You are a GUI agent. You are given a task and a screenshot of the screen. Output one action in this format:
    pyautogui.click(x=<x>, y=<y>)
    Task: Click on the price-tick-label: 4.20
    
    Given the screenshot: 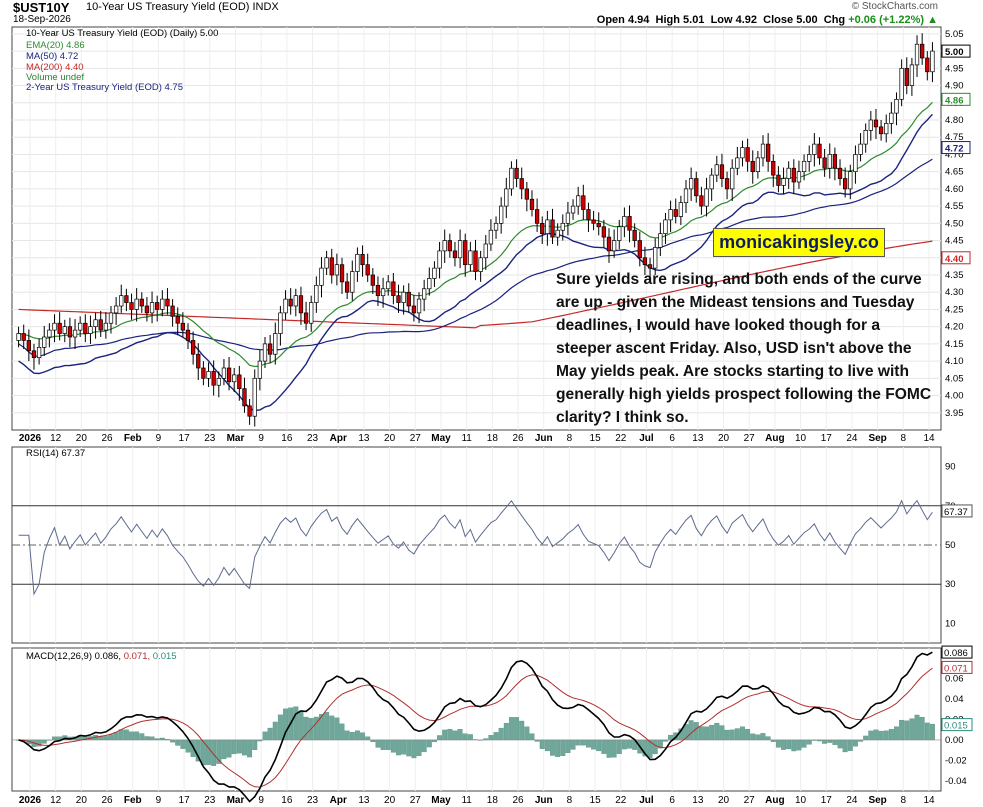 What is the action you would take?
    pyautogui.click(x=954, y=327)
    